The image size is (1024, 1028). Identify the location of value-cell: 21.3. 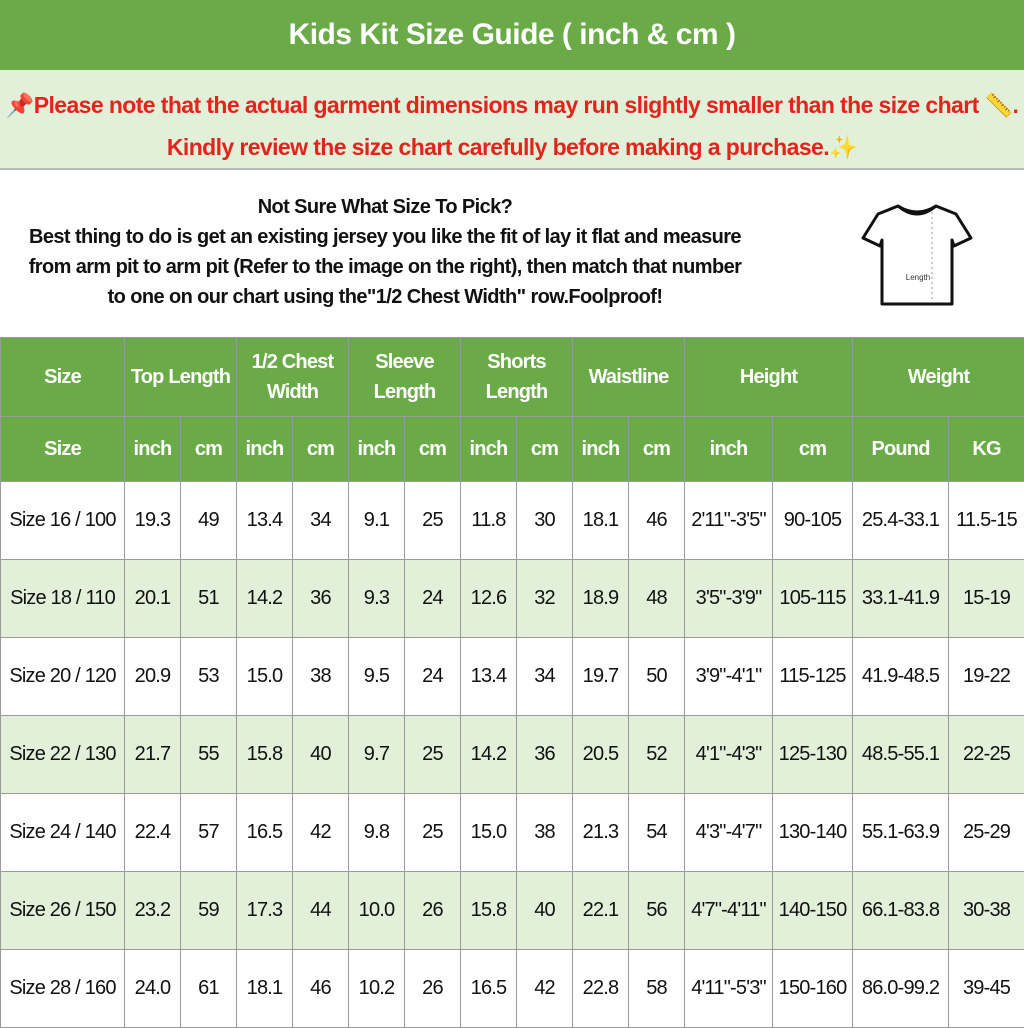
(601, 833).